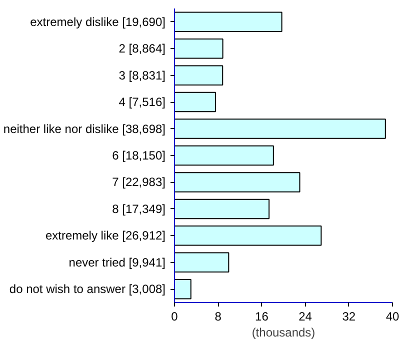 The height and width of the screenshot is (342, 400). Describe the element at coordinates (218, 317) in the screenshot. I see `x-tick-label: 8` at that location.